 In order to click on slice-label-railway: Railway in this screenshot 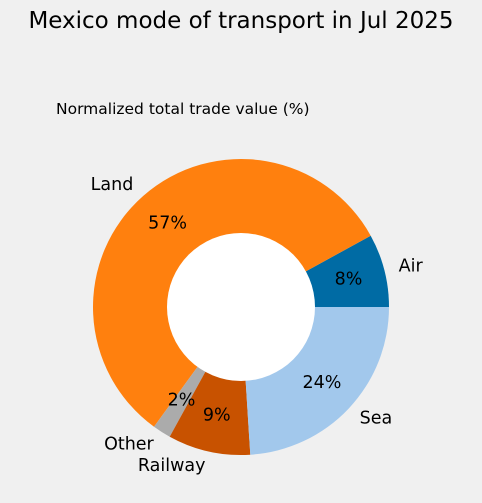, I will do `click(172, 466)`.